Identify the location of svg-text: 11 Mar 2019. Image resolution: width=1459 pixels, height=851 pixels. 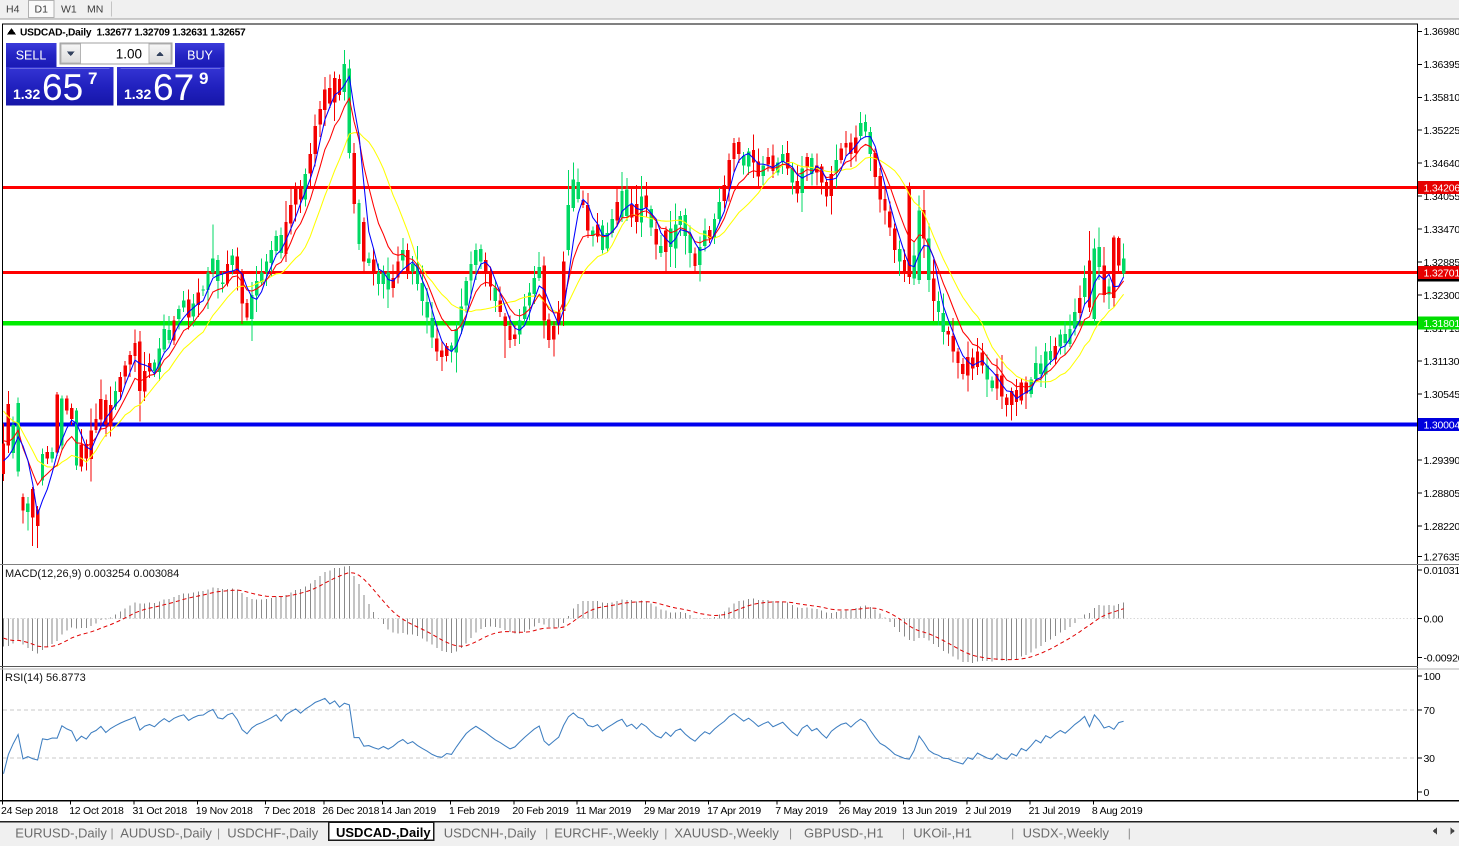
(604, 811).